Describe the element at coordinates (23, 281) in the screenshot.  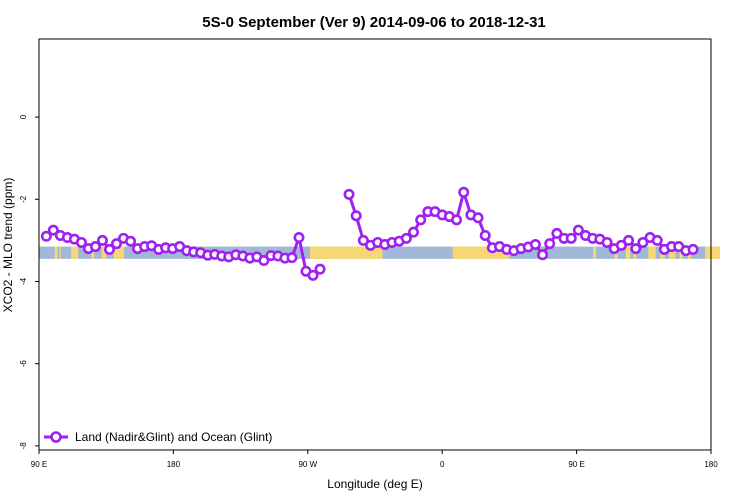
I see `y-tick-label: -4` at that location.